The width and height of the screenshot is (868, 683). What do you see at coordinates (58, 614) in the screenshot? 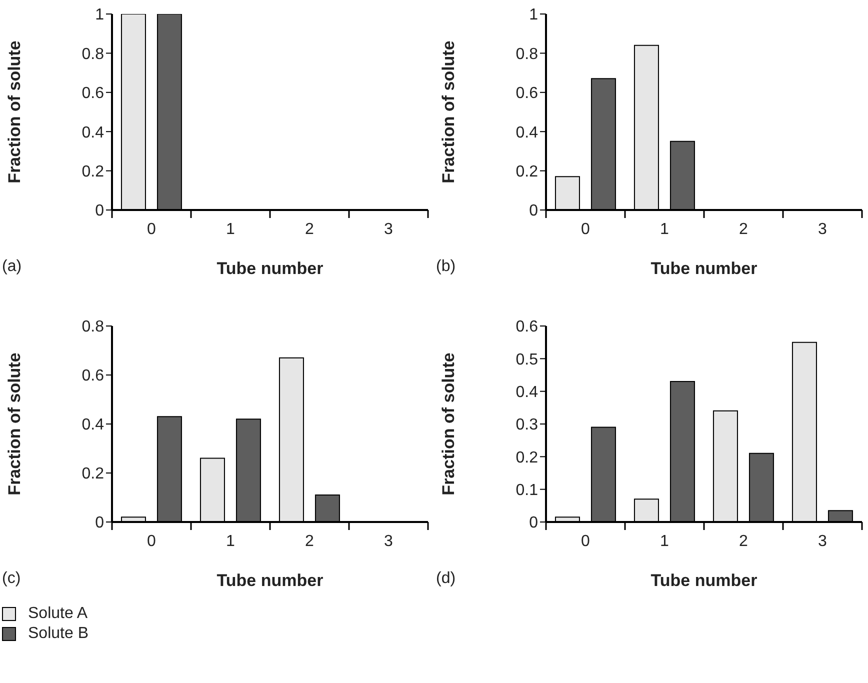
I see `legend-label: Solute A` at bounding box center [58, 614].